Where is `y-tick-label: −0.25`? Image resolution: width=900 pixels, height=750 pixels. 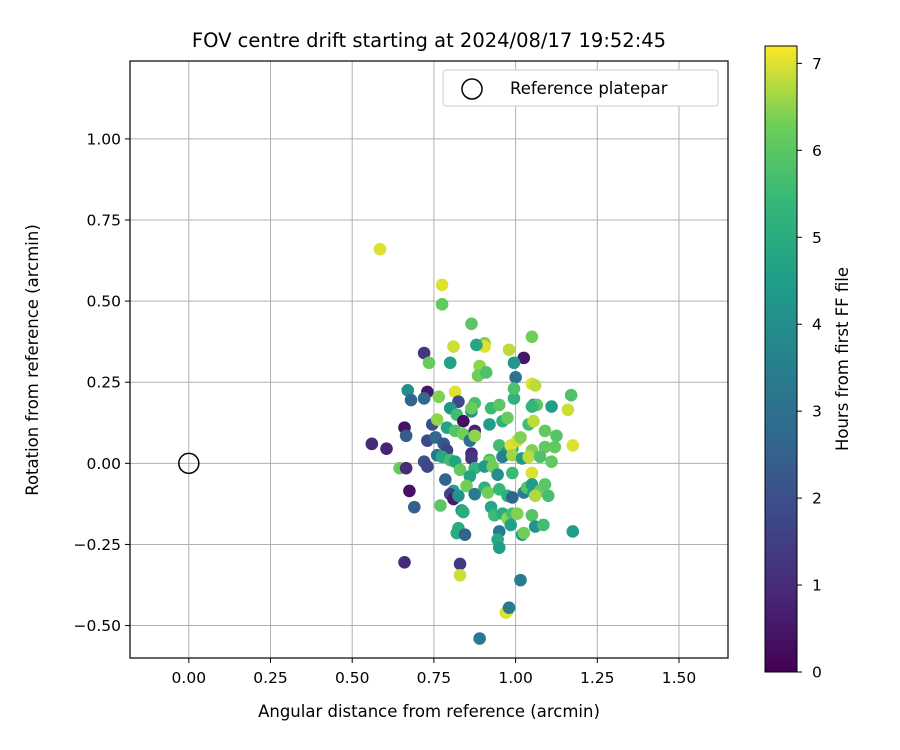 y-tick-label: −0.25 is located at coordinates (98, 545).